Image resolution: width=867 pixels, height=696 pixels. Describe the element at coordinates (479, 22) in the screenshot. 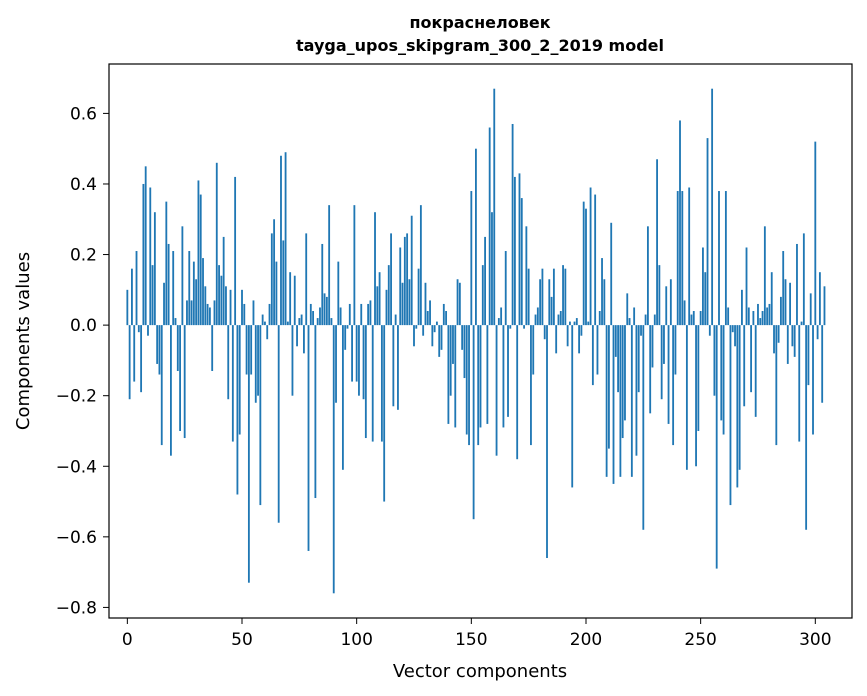

I see `chart-title-line-1: покраснеловек` at that location.